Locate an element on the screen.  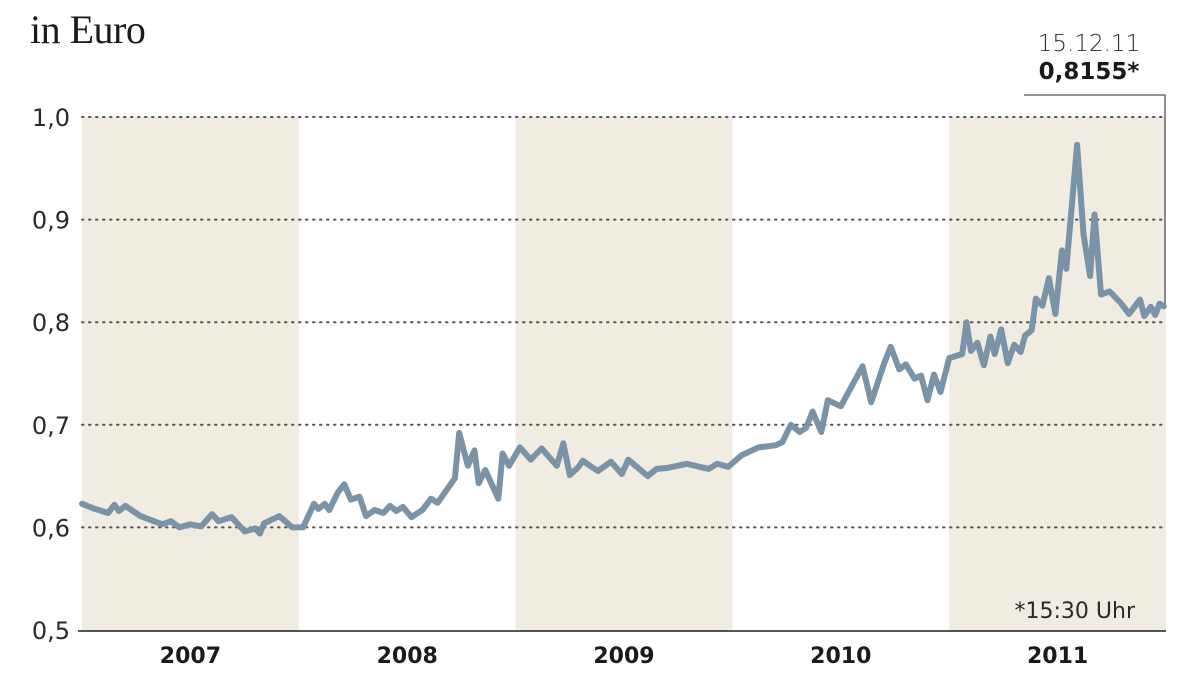
x-tick-label: 2008 is located at coordinates (407, 656).